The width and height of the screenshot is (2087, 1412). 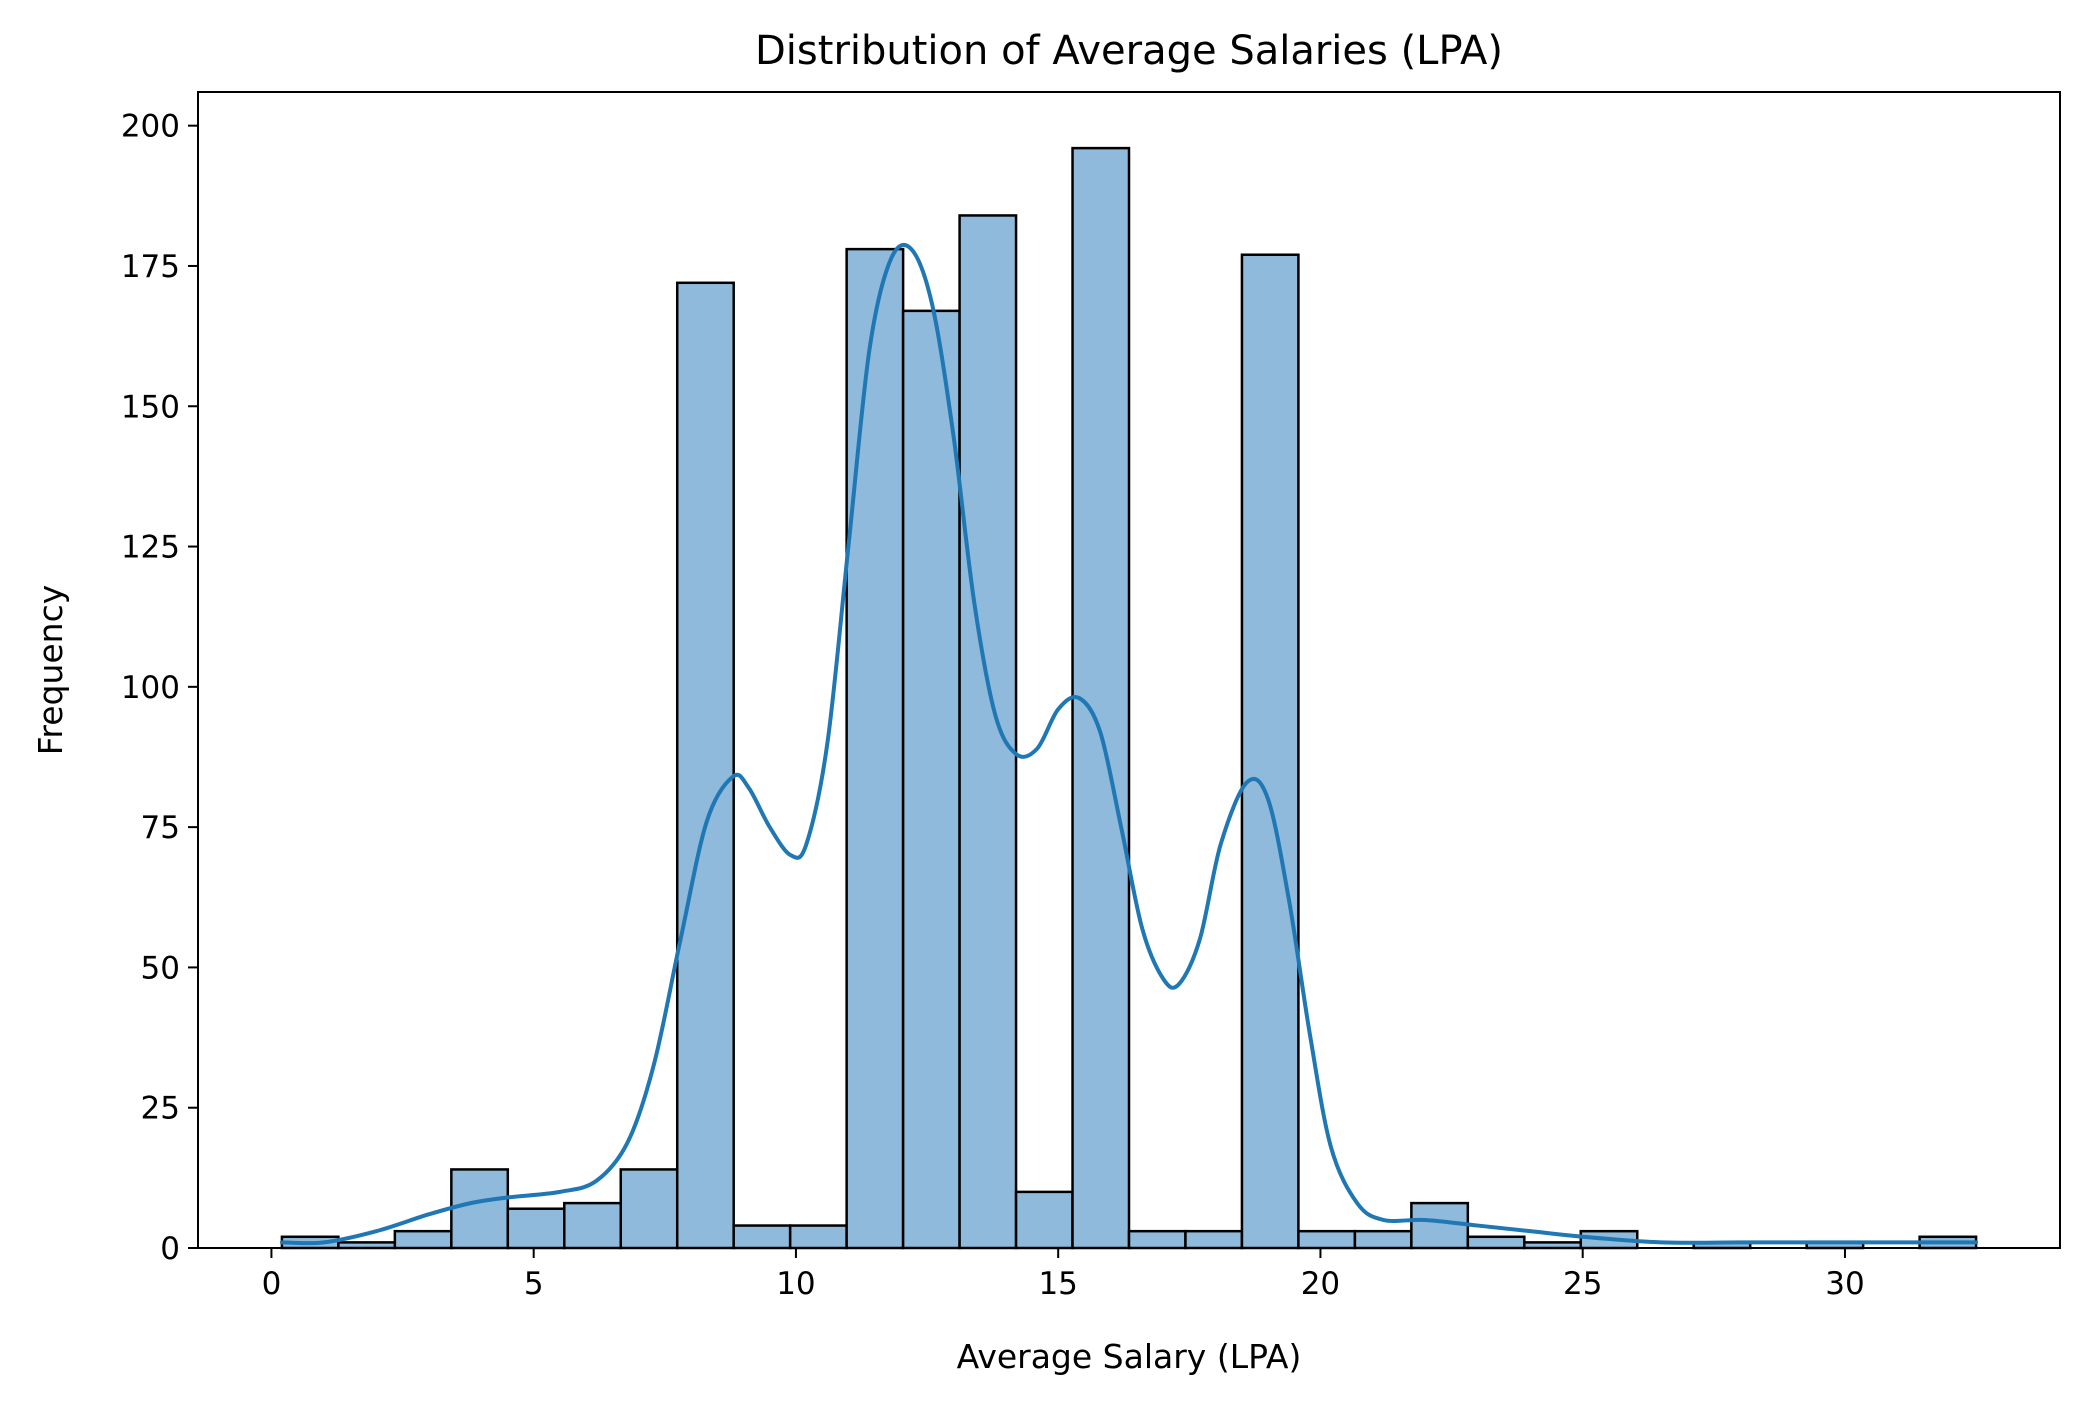 I want to click on y-tick-label: 0, so click(x=170, y=1249).